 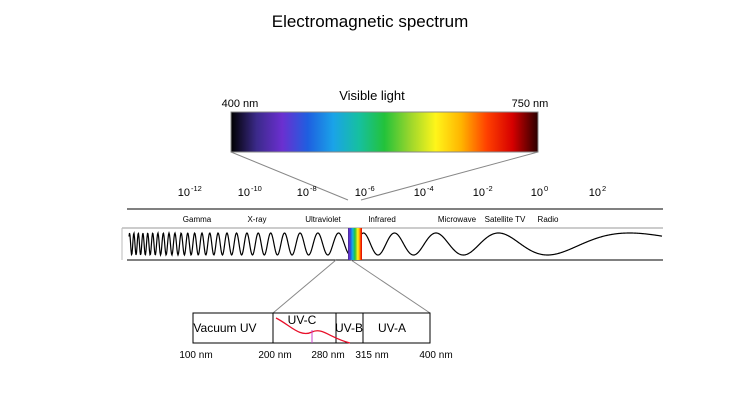 What do you see at coordinates (382, 219) in the screenshot?
I see `band-label: Infrared` at bounding box center [382, 219].